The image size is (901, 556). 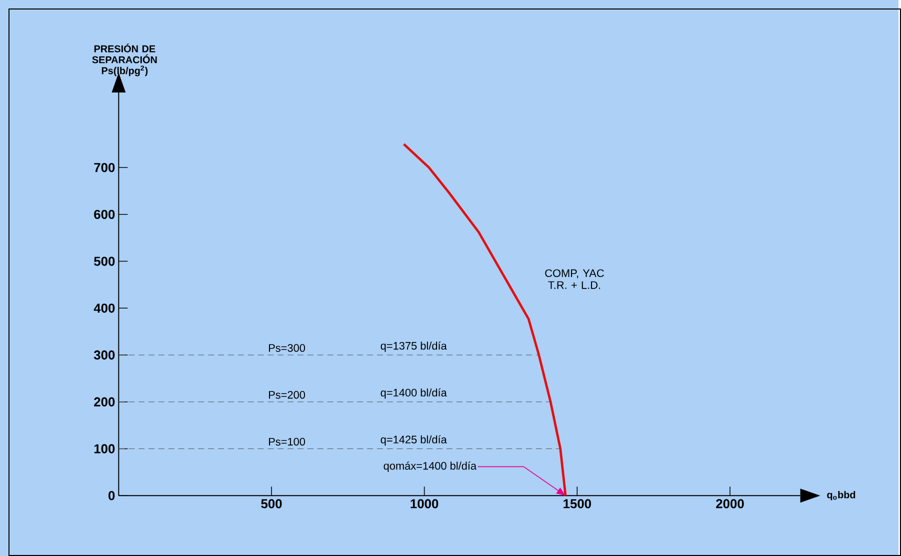 What do you see at coordinates (574, 279) in the screenshot?
I see `text: COMP, YAC T.R. + L.D.` at bounding box center [574, 279].